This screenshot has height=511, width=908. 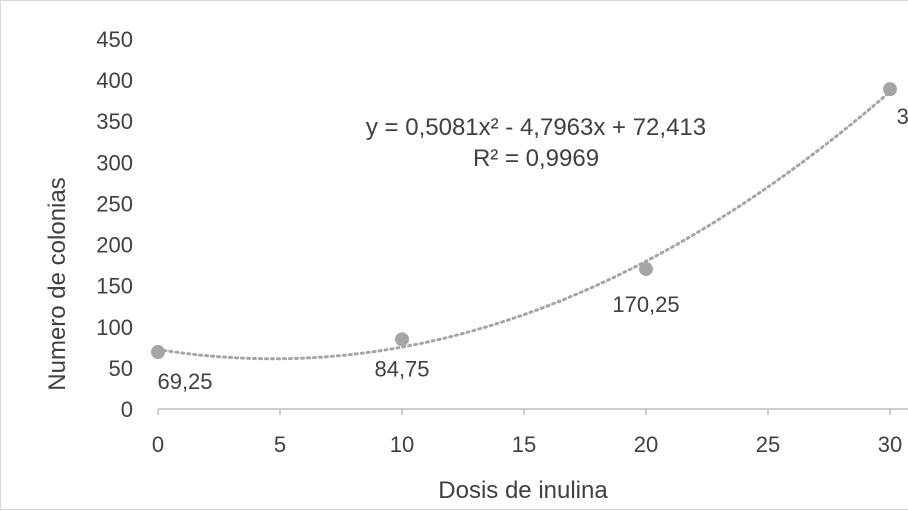 What do you see at coordinates (402, 444) in the screenshot?
I see `x-tick-label: 10` at bounding box center [402, 444].